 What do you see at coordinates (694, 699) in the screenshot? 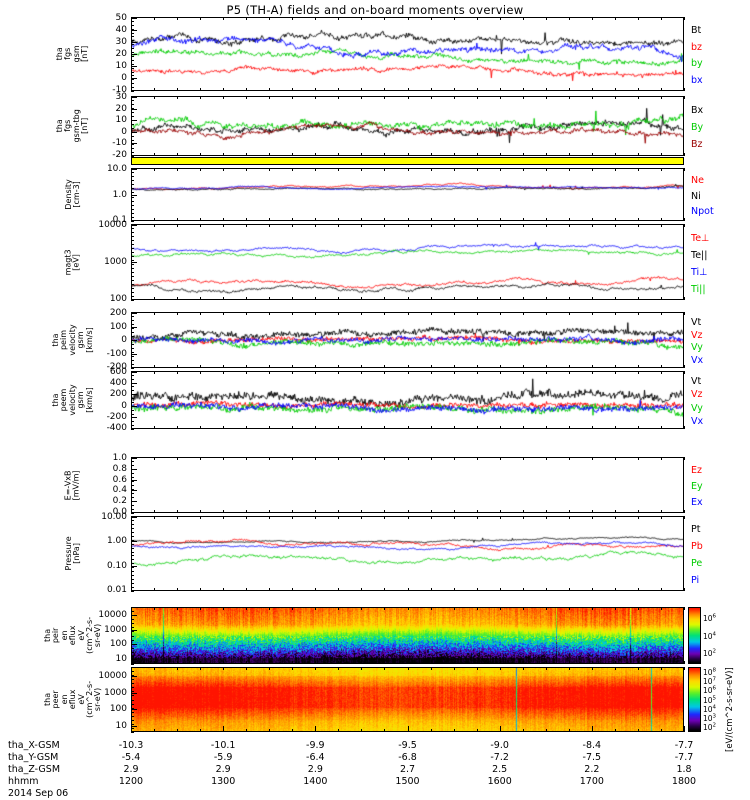
I see `colorbar-electron` at bounding box center [694, 699].